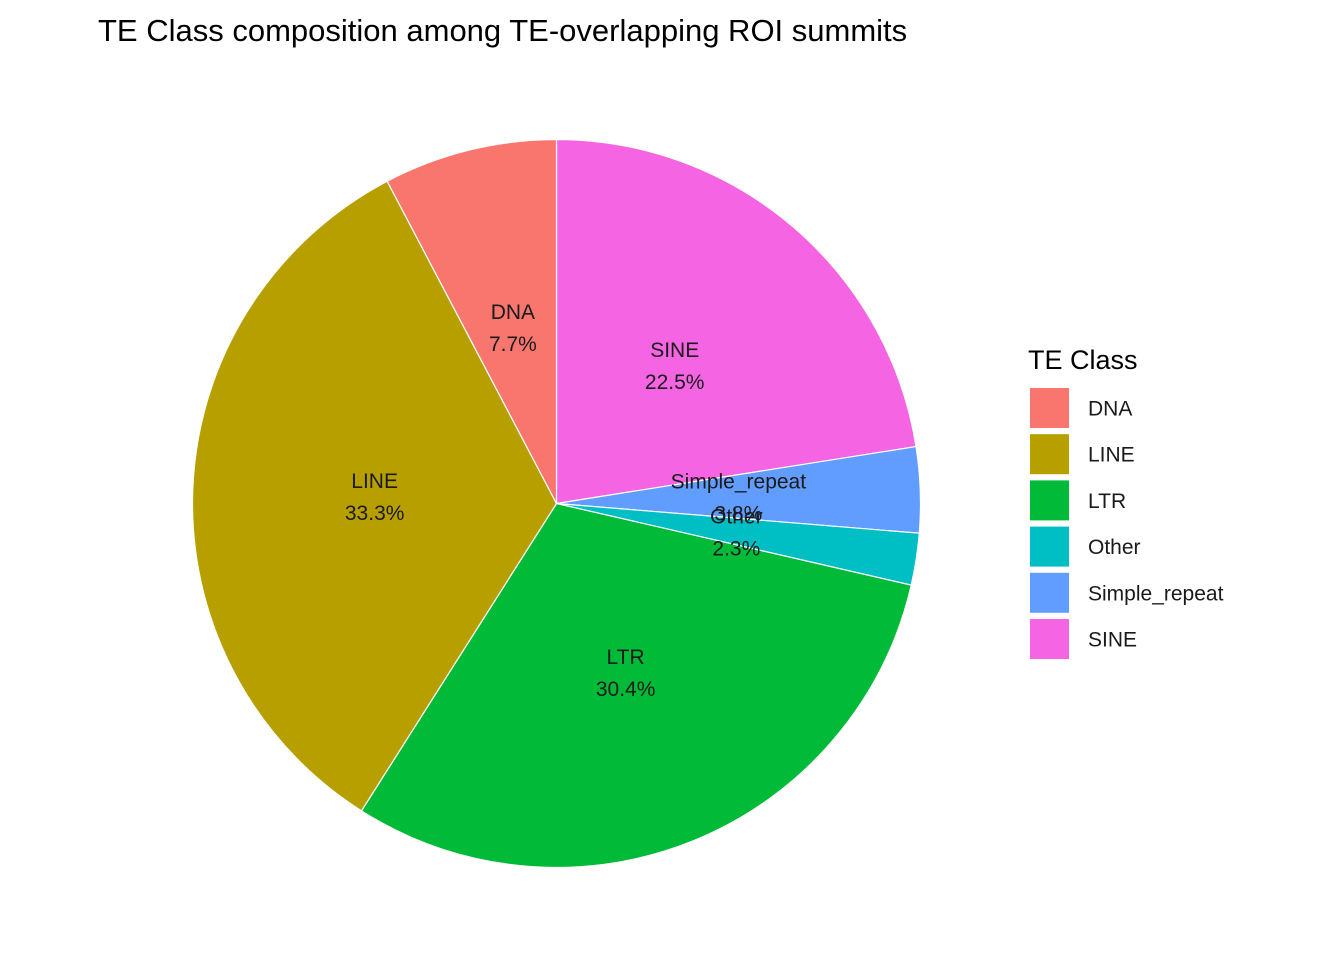 The height and width of the screenshot is (960, 1344). Describe the element at coordinates (375, 513) in the screenshot. I see `slice-label-percent: 33.3%` at that location.